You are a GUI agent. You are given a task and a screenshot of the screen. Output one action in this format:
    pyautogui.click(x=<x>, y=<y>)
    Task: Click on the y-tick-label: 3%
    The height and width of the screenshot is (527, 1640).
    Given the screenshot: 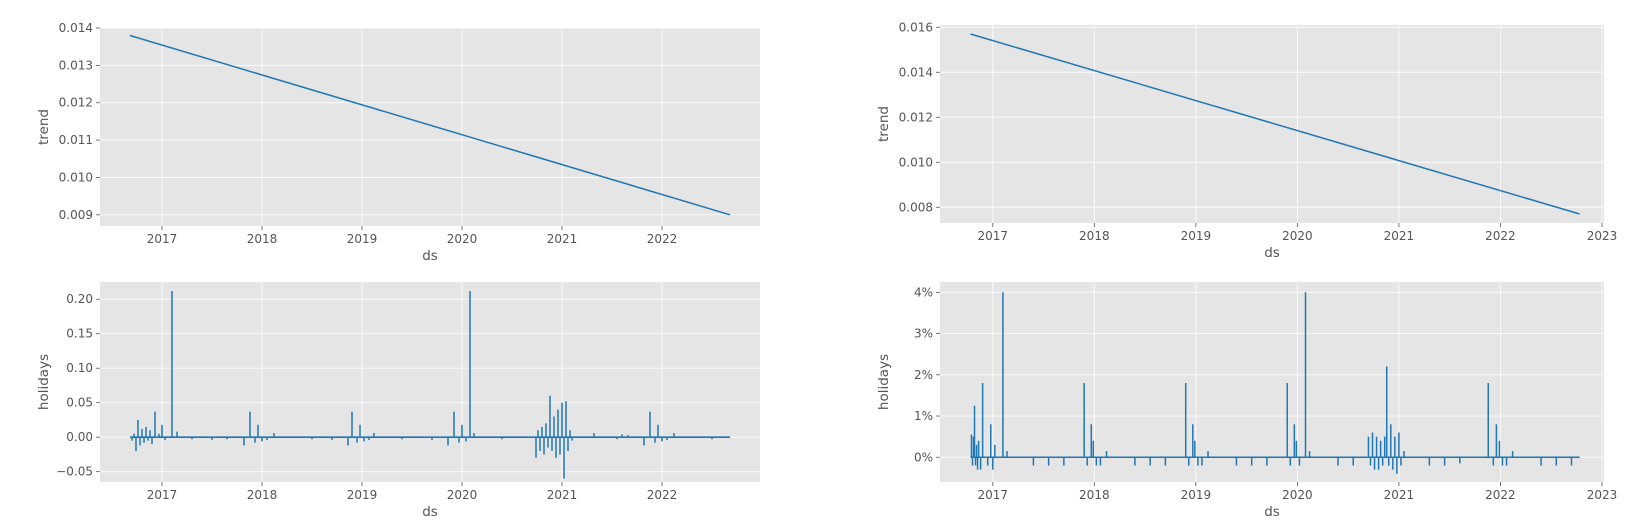 What is the action you would take?
    pyautogui.click(x=923, y=334)
    